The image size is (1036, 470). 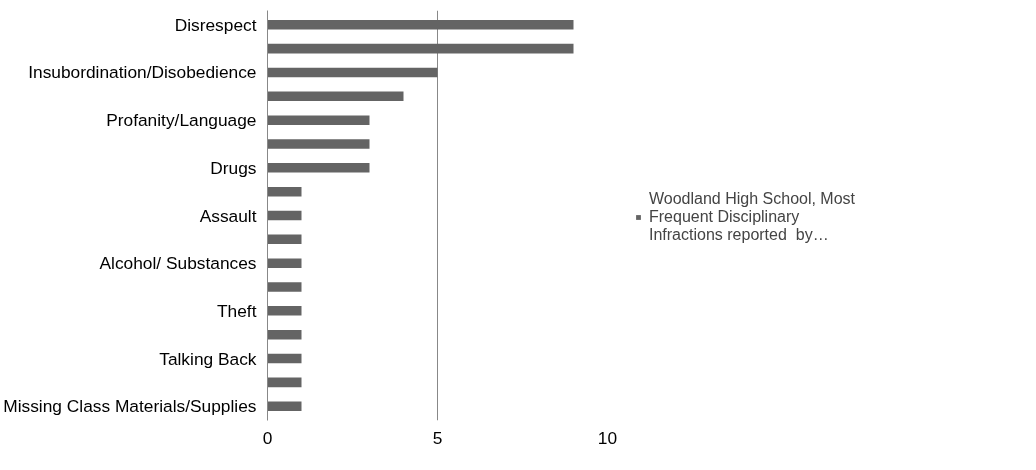 I want to click on x-tick-label: 5, so click(x=437, y=437).